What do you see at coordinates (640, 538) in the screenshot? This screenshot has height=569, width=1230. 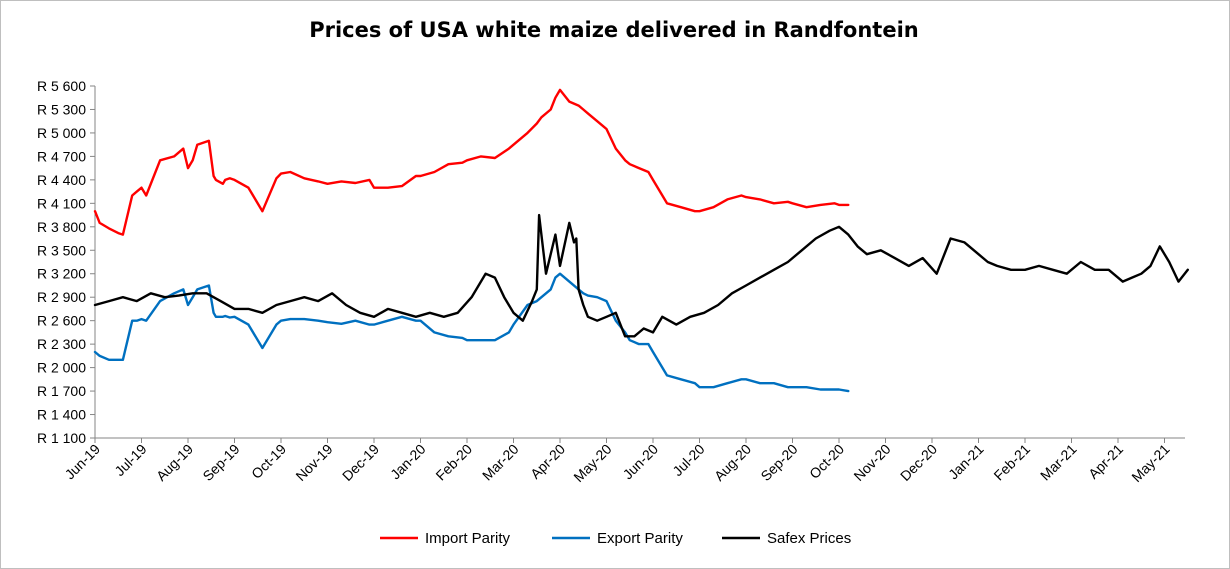 I see `legend-label-export-parity: Export Parity` at bounding box center [640, 538].